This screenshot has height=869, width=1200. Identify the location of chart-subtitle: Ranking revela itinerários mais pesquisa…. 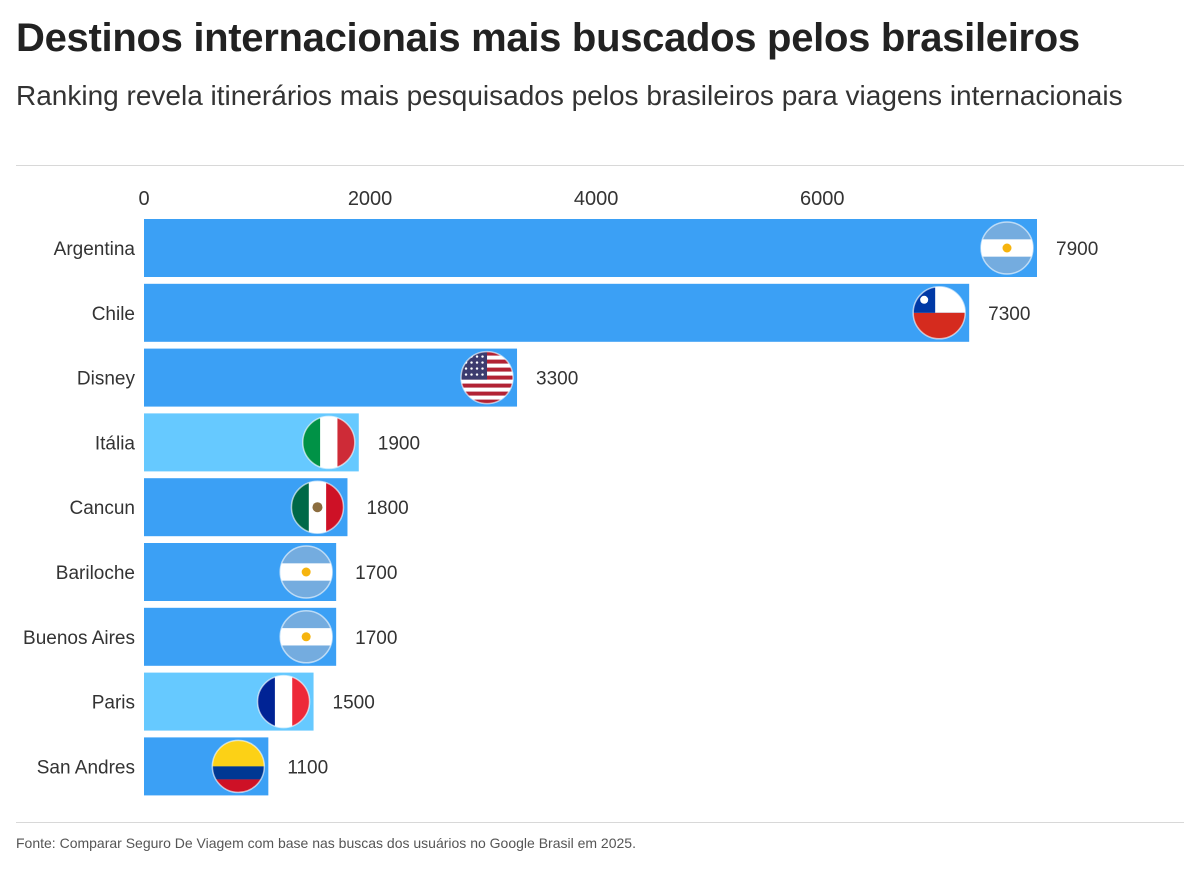
(569, 95).